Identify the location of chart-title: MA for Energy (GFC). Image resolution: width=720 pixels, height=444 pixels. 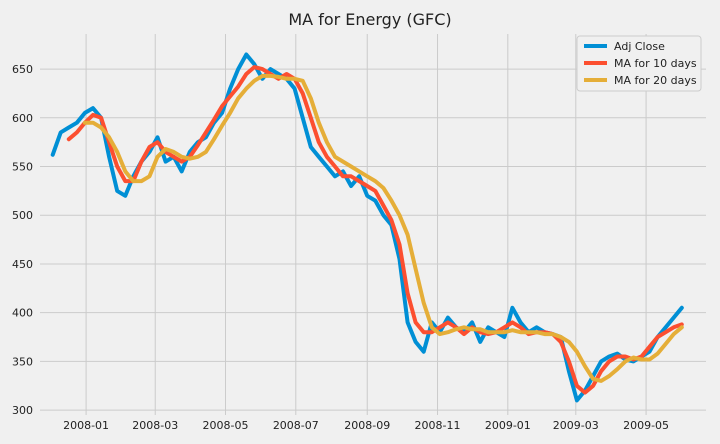
(369, 19).